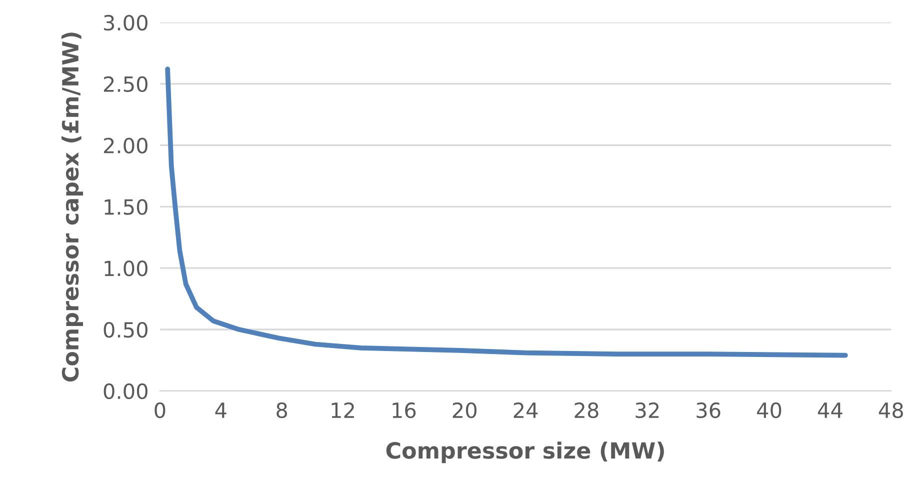 This screenshot has height=498, width=914. Describe the element at coordinates (586, 410) in the screenshot. I see `x-tick-label: 28` at that location.